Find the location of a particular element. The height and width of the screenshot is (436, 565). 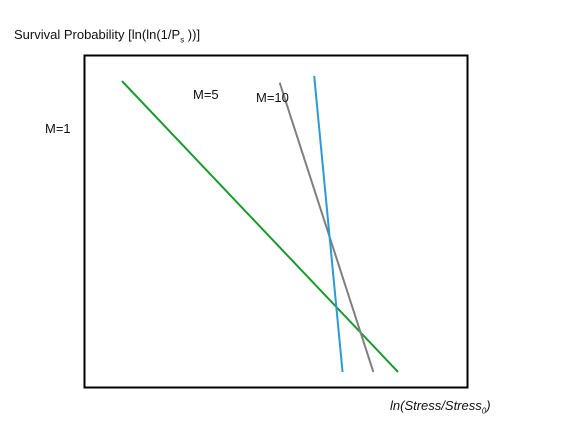

x-axis-label: ln(Stress/Stress0) is located at coordinates (440, 407).